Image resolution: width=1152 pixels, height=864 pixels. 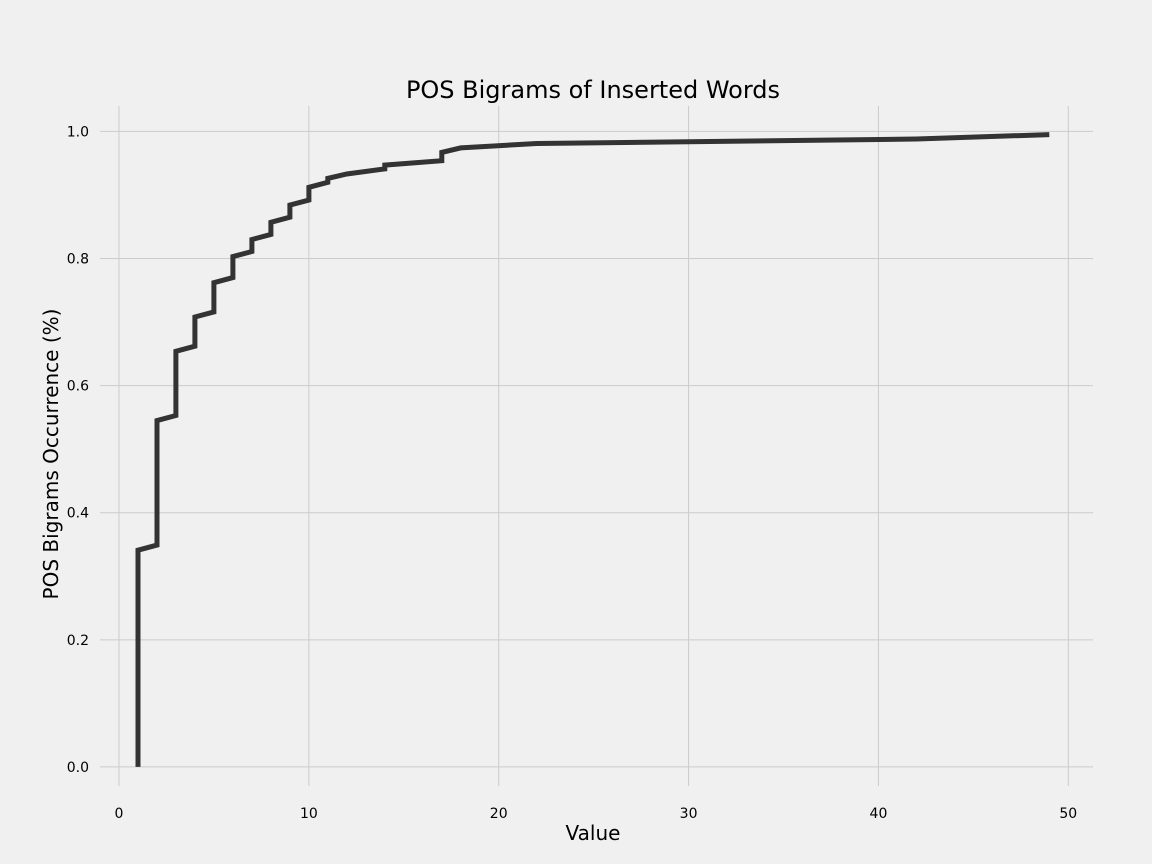 What do you see at coordinates (51, 454) in the screenshot?
I see `y-axis-label: POS Bigrams Occurrence (%)` at bounding box center [51, 454].